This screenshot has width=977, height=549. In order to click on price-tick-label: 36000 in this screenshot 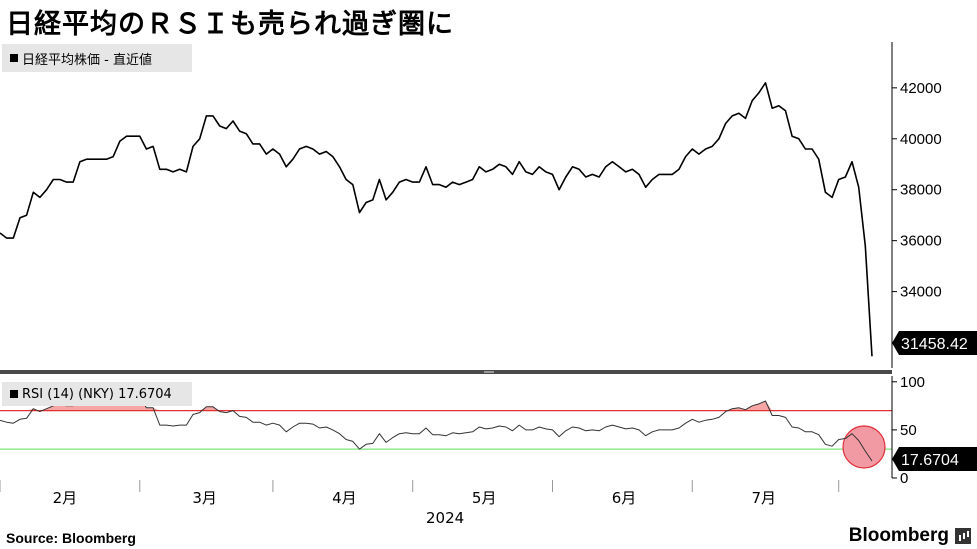, I will do `click(921, 241)`.